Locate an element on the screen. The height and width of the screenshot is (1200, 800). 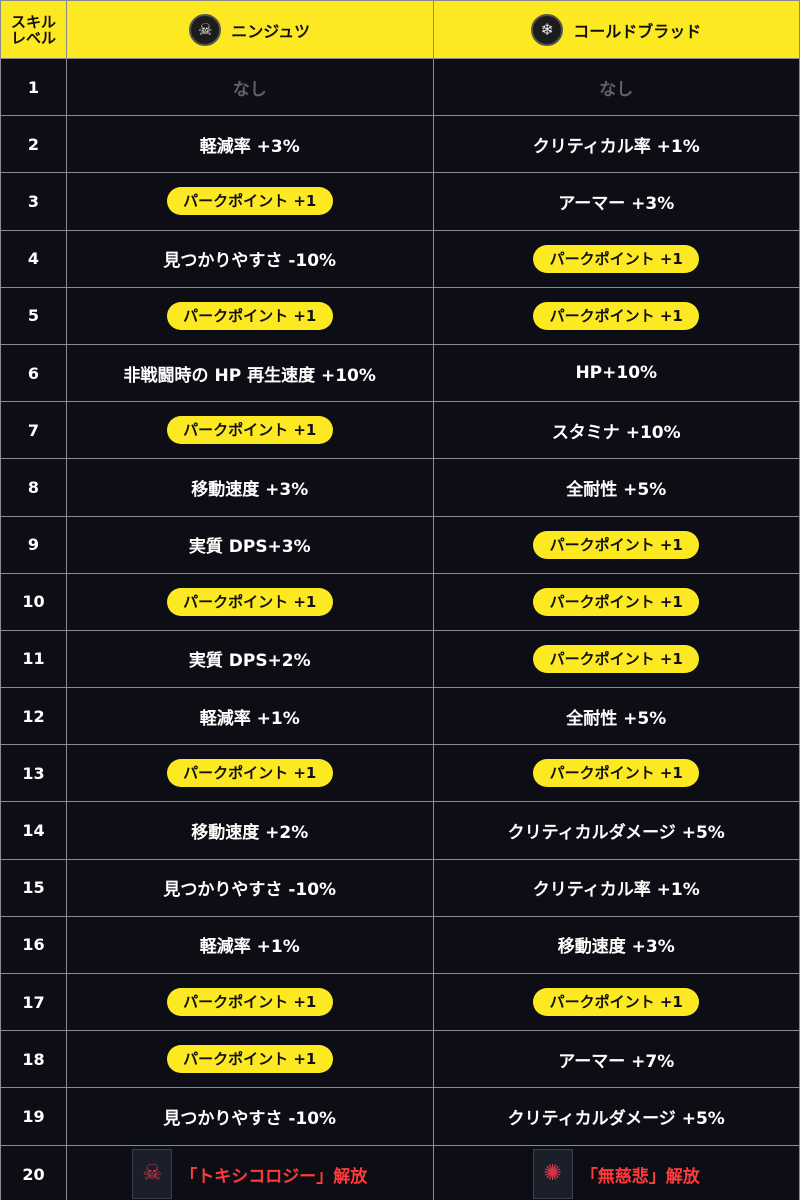
level-column-header: スキル レベル is located at coordinates (33, 29).